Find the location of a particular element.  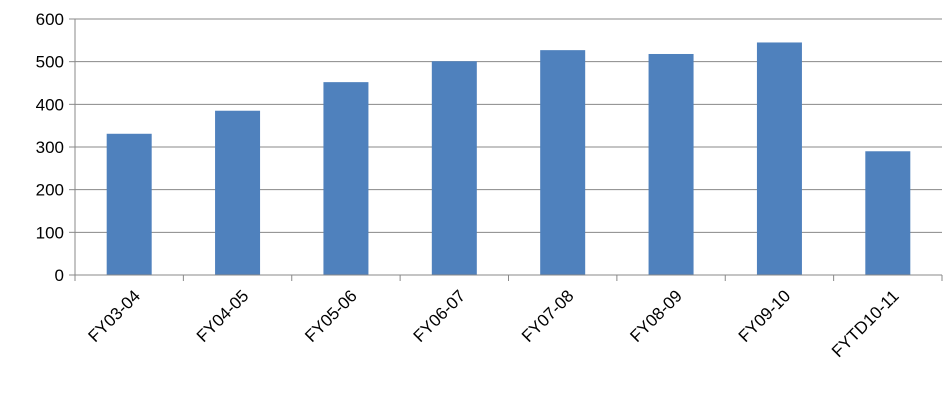

y-tick-label: 600 is located at coordinates (50, 19).